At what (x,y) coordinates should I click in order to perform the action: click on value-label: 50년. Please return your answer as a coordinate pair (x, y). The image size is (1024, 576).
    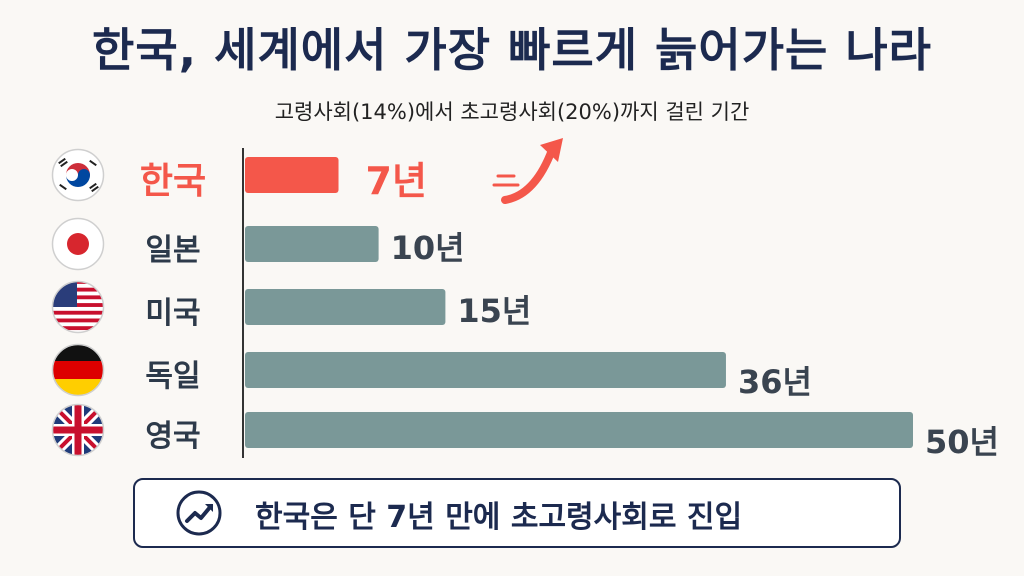
    Looking at the image, I should click on (962, 442).